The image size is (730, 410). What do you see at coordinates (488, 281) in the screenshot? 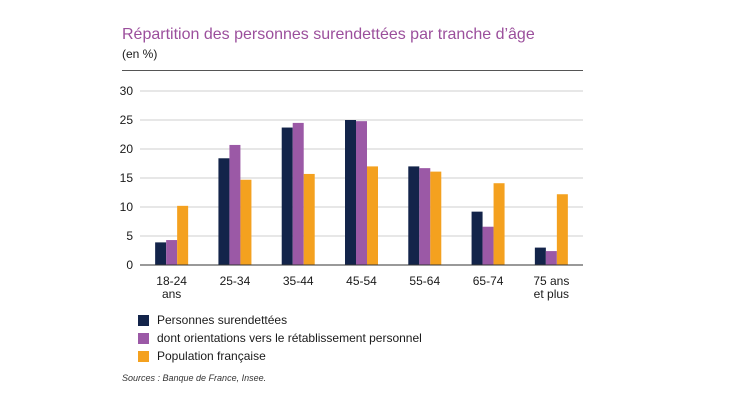
I see `x-tick-label: 65-74` at bounding box center [488, 281].